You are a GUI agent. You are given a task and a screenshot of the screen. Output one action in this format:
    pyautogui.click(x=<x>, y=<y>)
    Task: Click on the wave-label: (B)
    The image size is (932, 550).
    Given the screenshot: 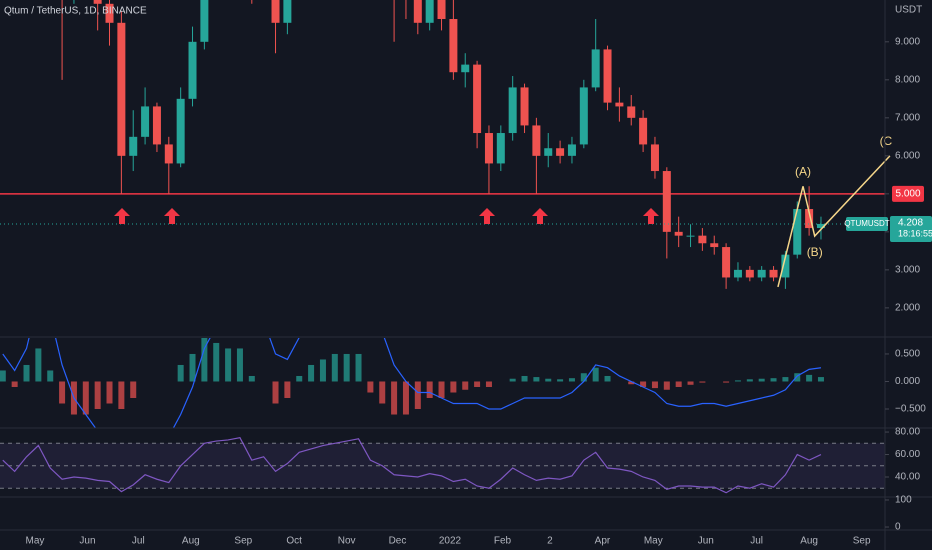 What is the action you would take?
    pyautogui.click(x=815, y=252)
    